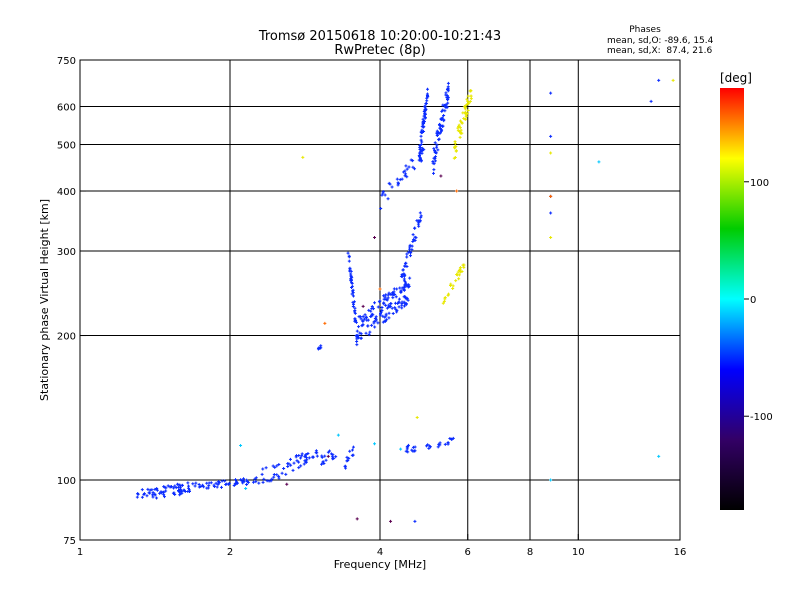 The height and width of the screenshot is (600, 800). I want to click on colorbar-ticks: 100 0 -100, so click(758, 300).